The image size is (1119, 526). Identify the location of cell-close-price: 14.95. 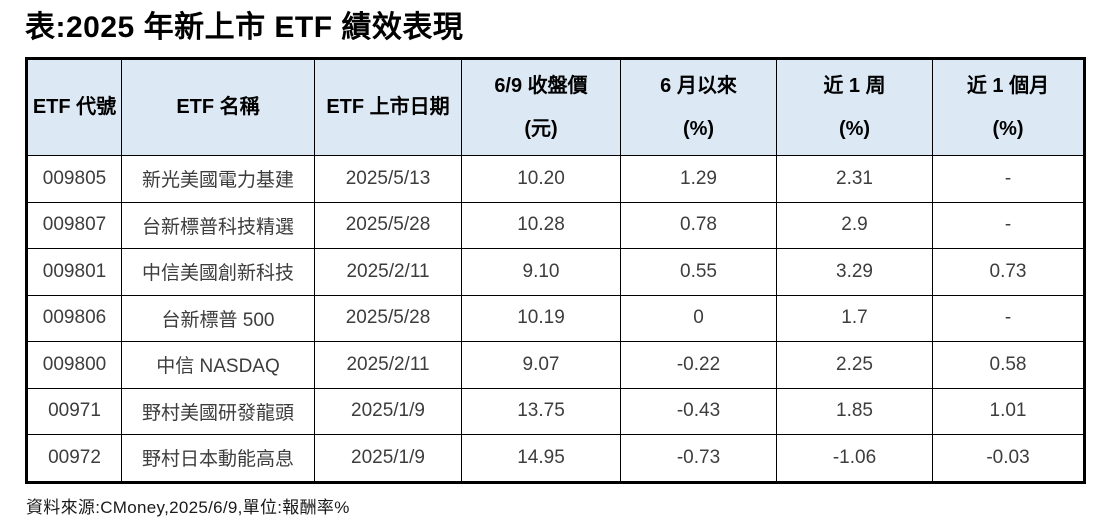
(541, 458).